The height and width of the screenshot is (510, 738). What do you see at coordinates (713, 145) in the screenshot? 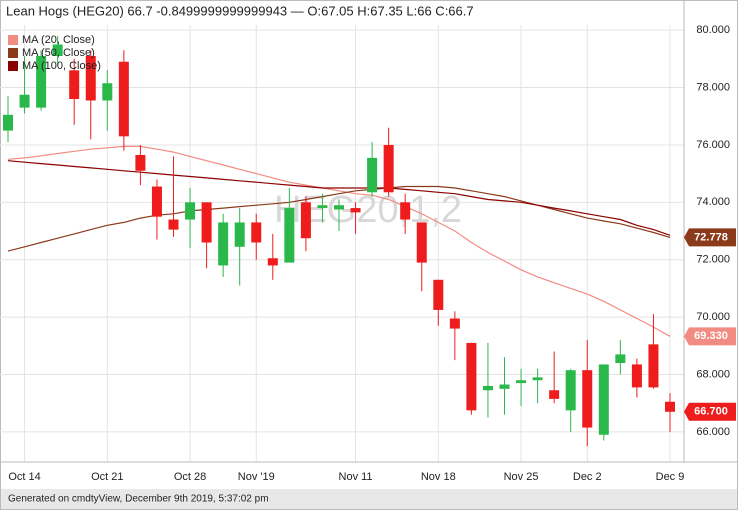
I see `y-tick-label: 76.000` at bounding box center [713, 145].